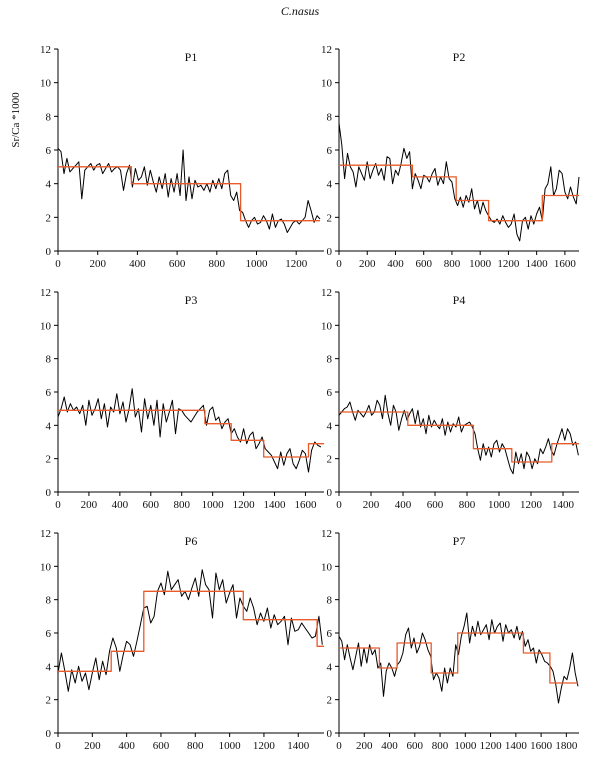  I want to click on panel-p2-x-tick-label: 600, so click(423, 264).